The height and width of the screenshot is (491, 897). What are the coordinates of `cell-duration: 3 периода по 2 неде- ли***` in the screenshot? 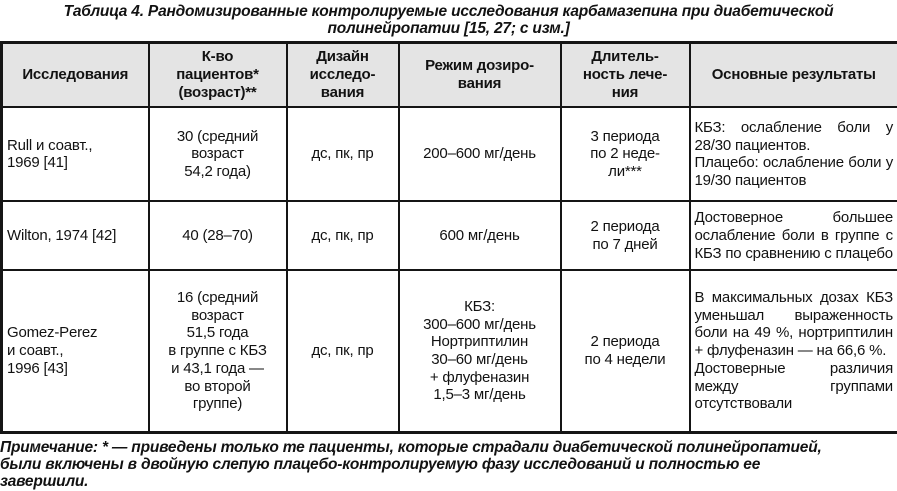 It's located at (625, 154).